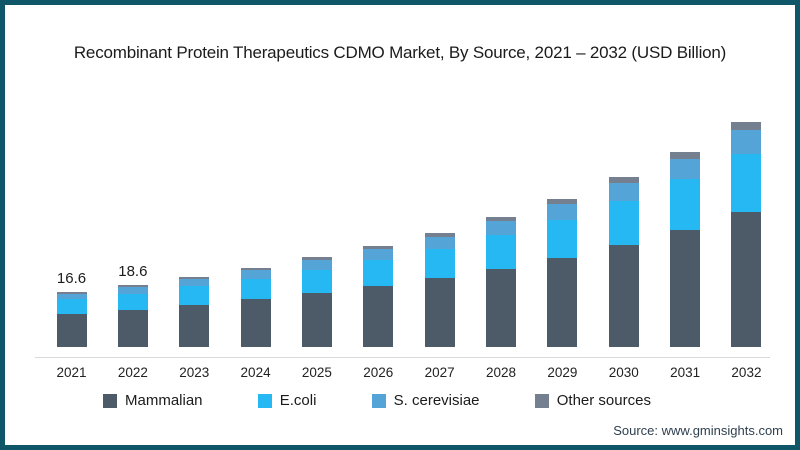  I want to click on bar-slot: 18.6, so click(132, 305).